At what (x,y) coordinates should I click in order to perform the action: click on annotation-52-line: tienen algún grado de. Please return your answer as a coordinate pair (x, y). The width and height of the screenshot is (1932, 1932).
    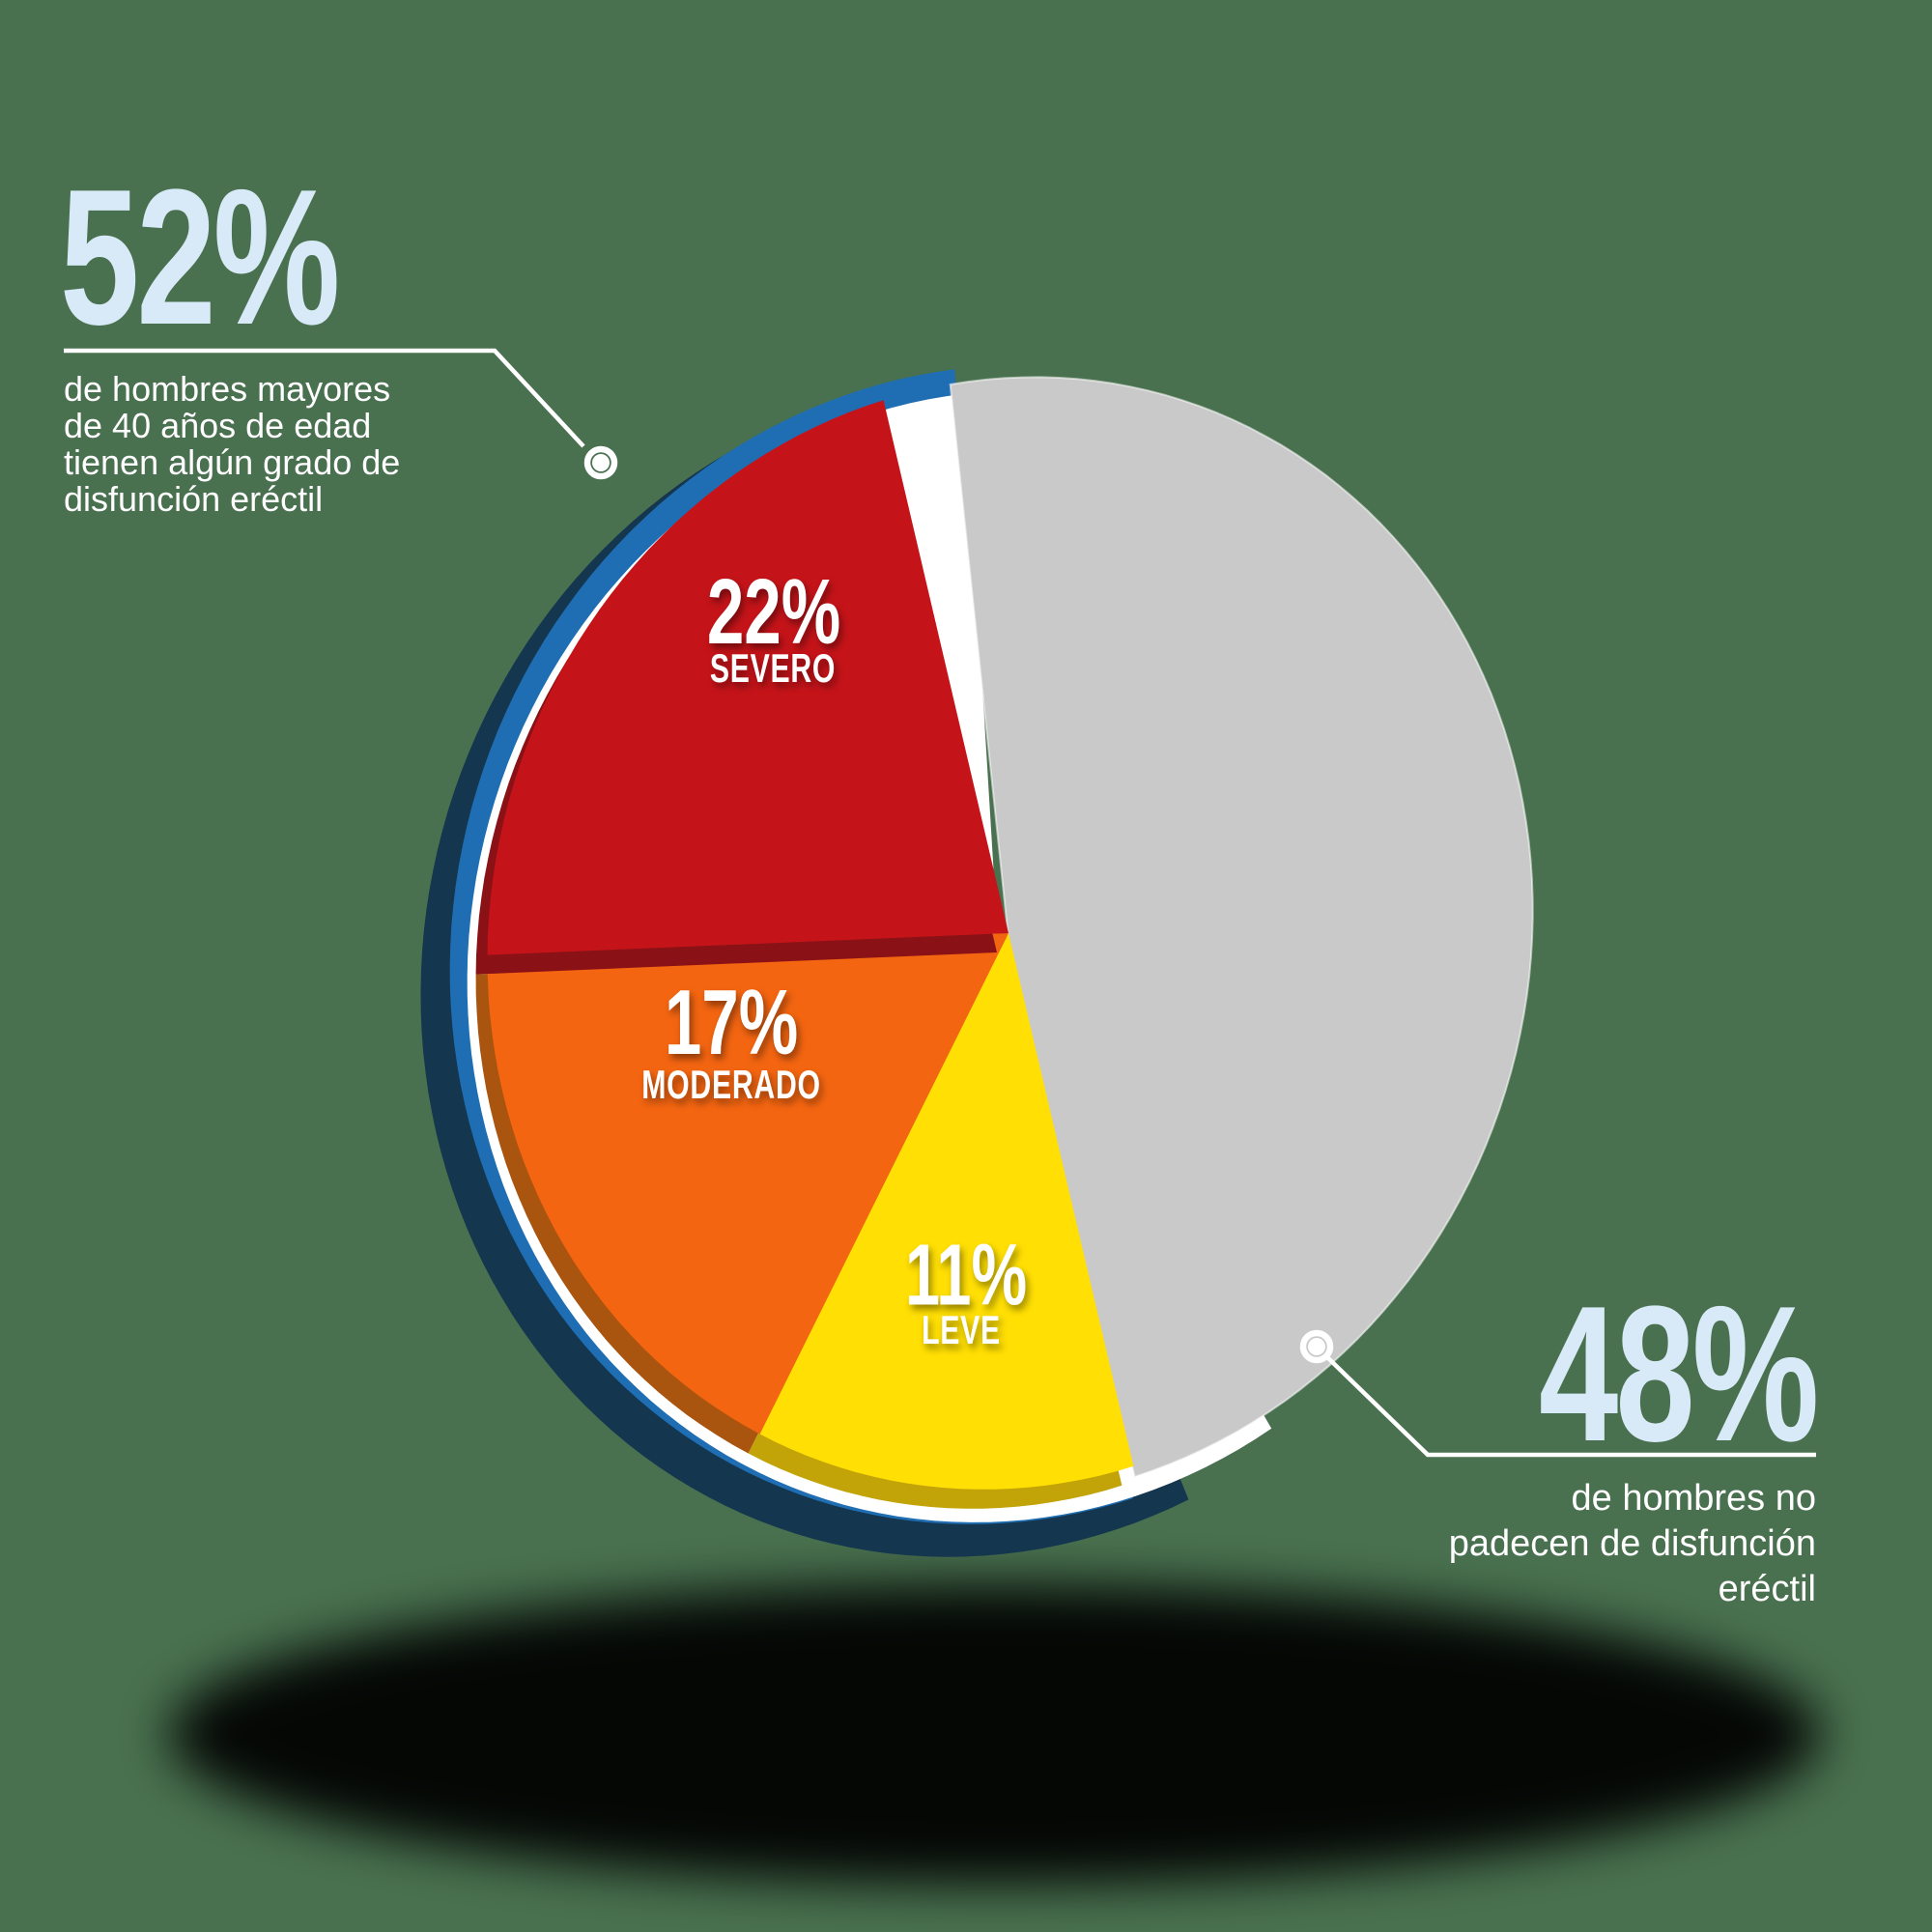
    Looking at the image, I should click on (232, 462).